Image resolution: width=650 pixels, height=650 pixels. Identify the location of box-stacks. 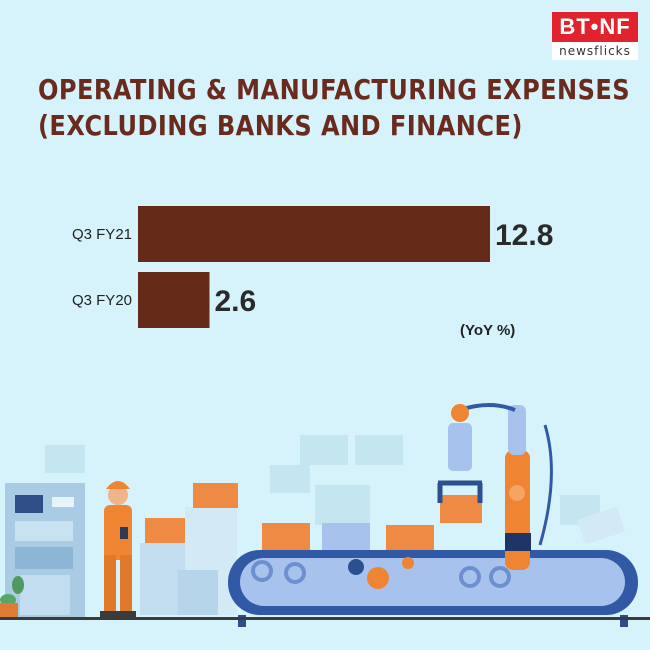
(189, 549).